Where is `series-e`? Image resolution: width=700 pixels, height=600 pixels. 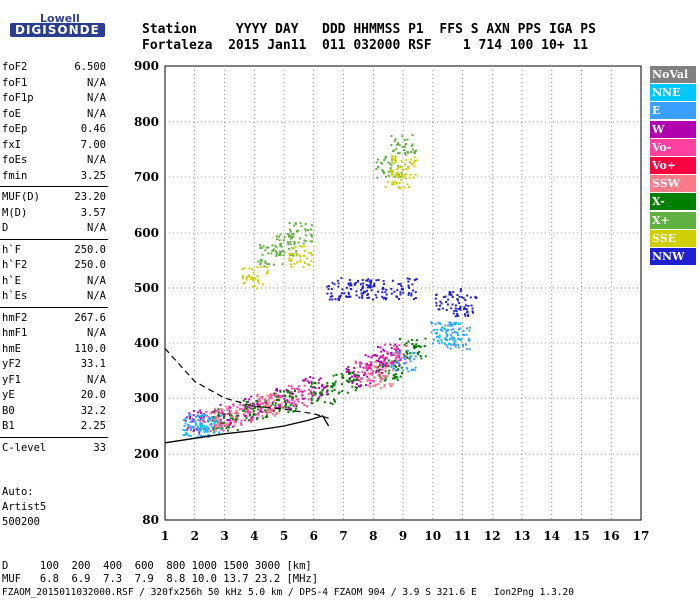 series-e is located at coordinates (329, 379).